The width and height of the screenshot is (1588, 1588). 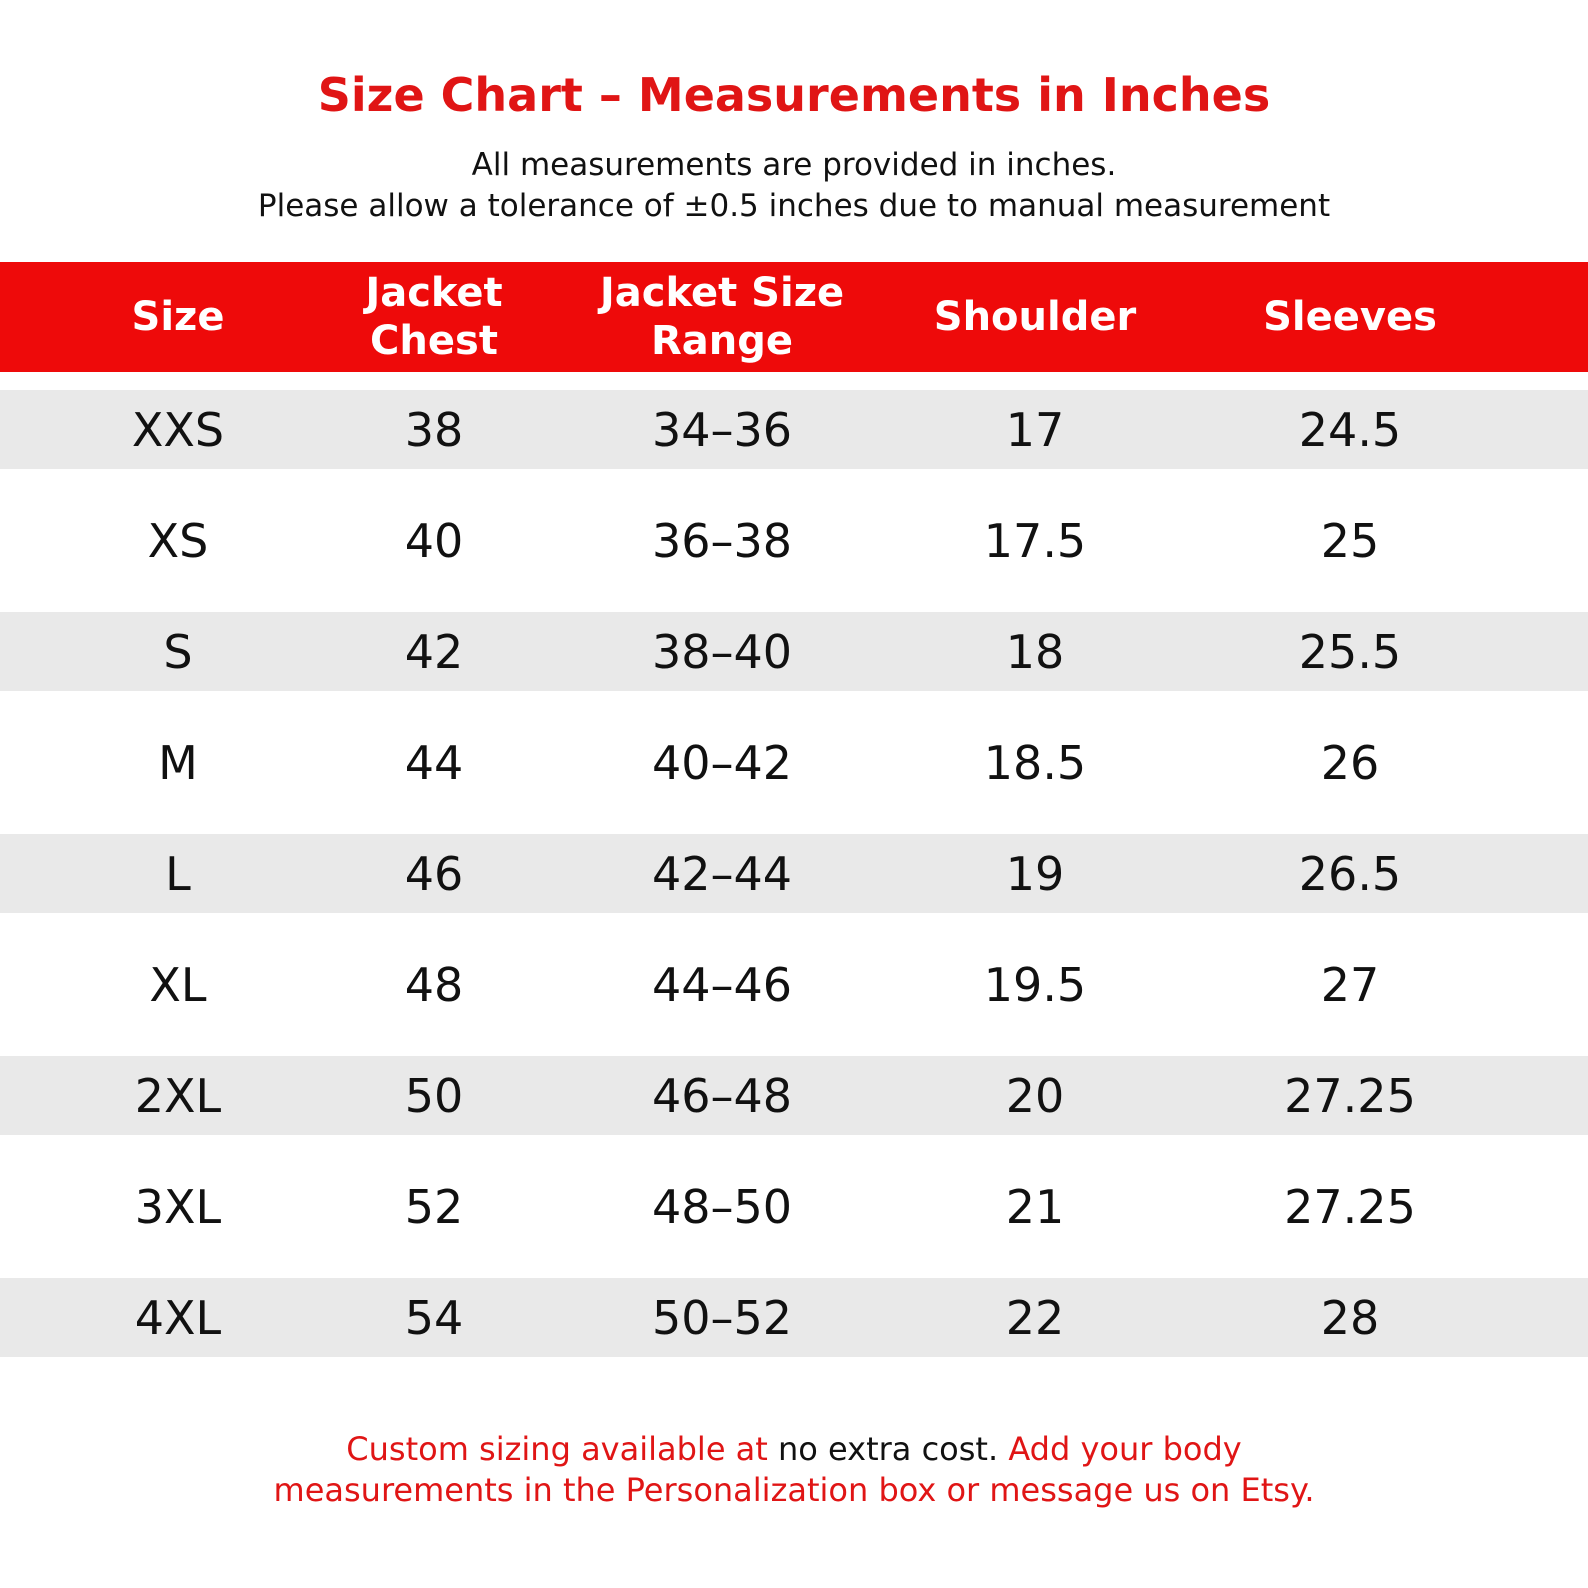 I want to click on table-cell: 21, so click(x=1035, y=1207).